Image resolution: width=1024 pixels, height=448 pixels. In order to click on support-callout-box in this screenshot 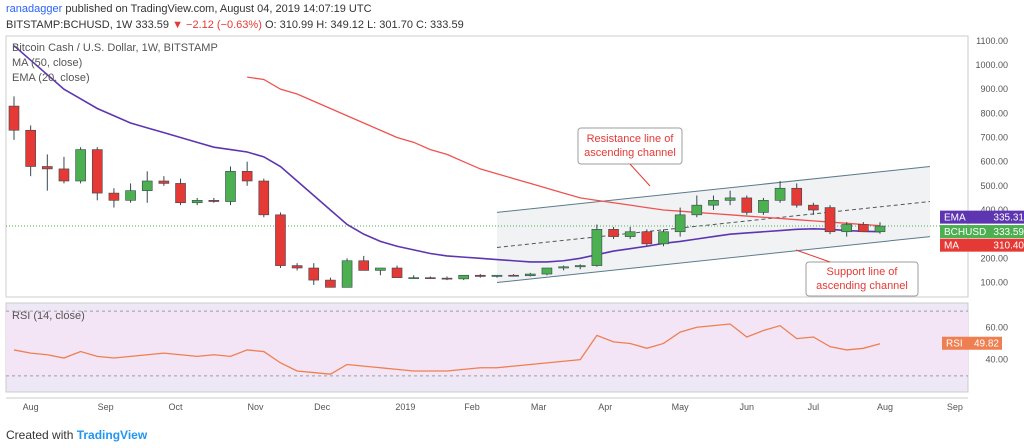, I will do `click(862, 279)`.